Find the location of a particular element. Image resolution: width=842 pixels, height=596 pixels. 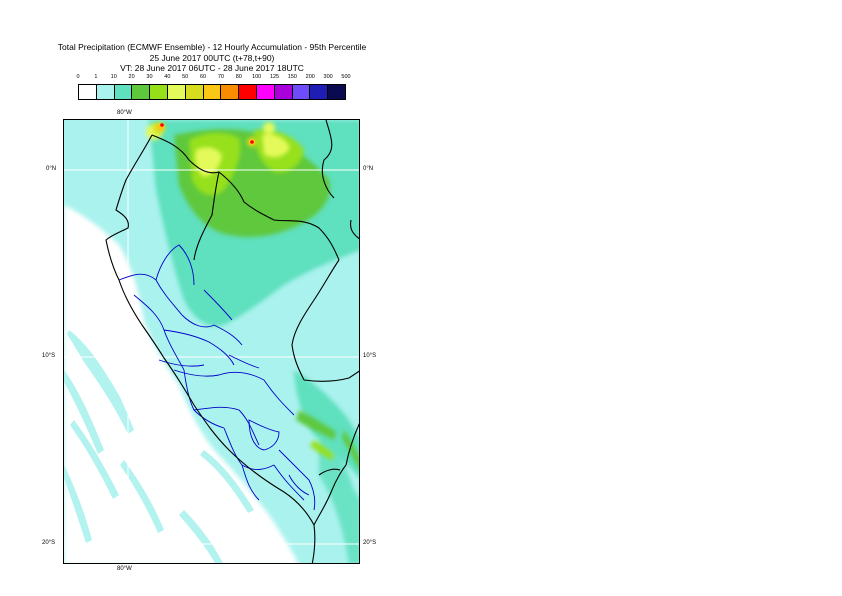

lat-label-right-0: 0°N is located at coordinates (368, 169).